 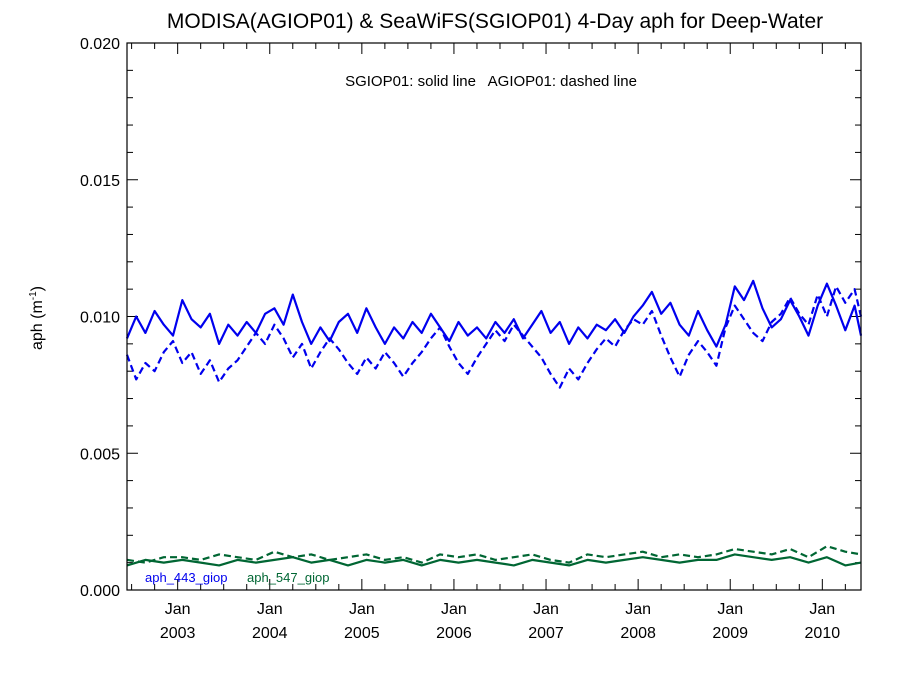 What do you see at coordinates (491, 81) in the screenshot?
I see `line-style-annotation: SGIOP01: solid line AGIOP01: dashed line` at bounding box center [491, 81].